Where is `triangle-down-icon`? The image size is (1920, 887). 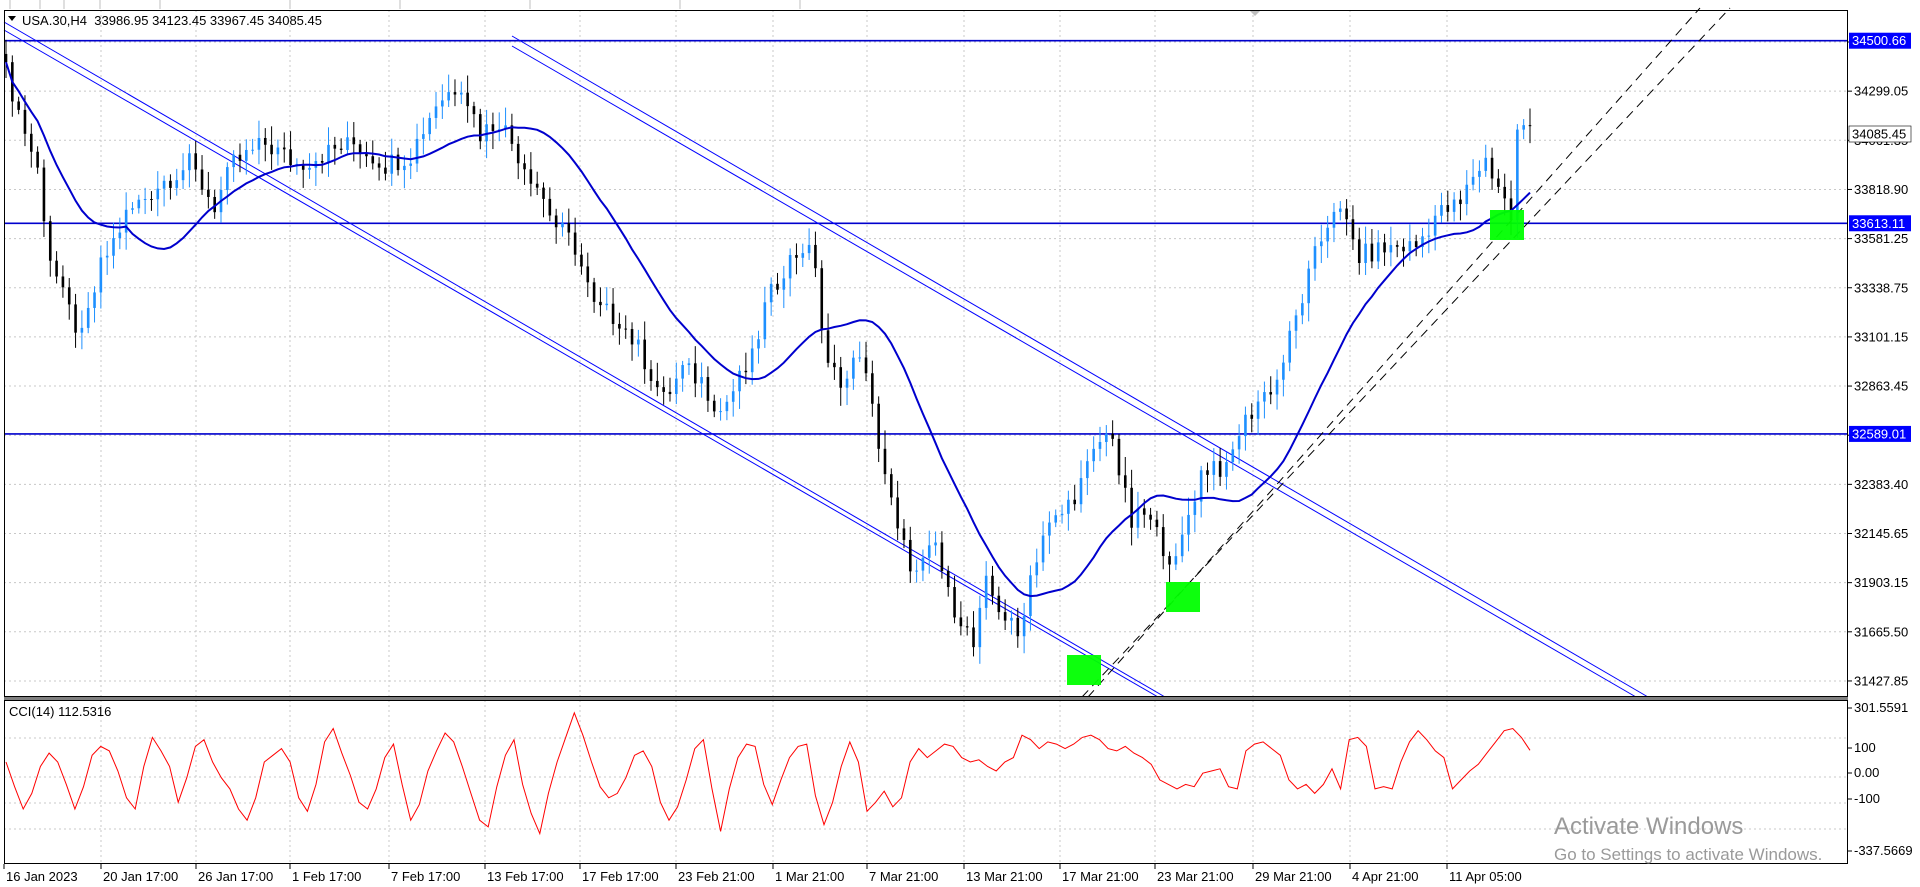
triangle-down-icon is located at coordinates (12, 18).